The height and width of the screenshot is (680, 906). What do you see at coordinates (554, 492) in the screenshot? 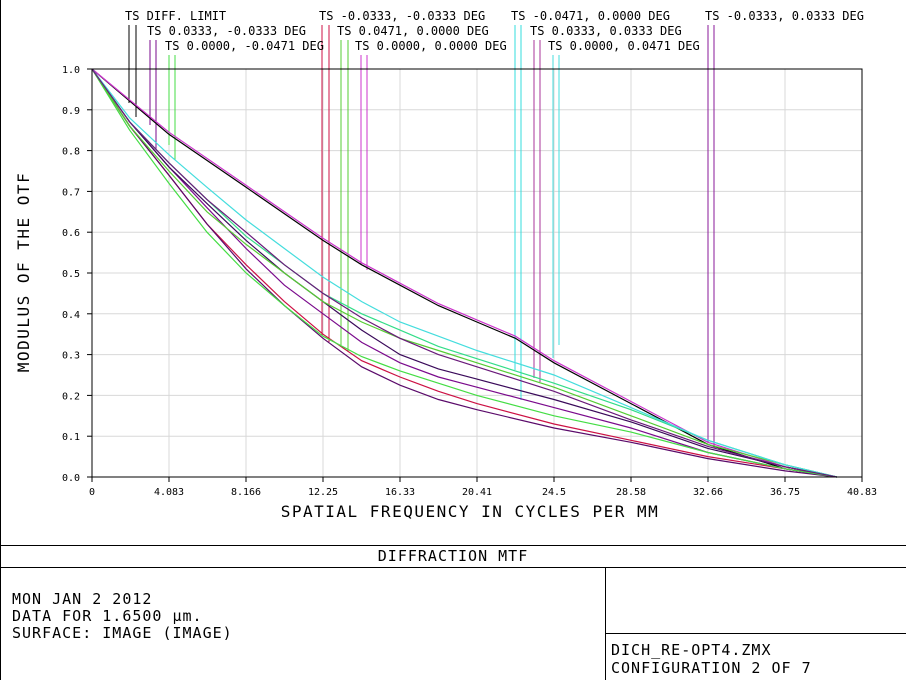
I see `x-tick-label: 24.5` at bounding box center [554, 492].